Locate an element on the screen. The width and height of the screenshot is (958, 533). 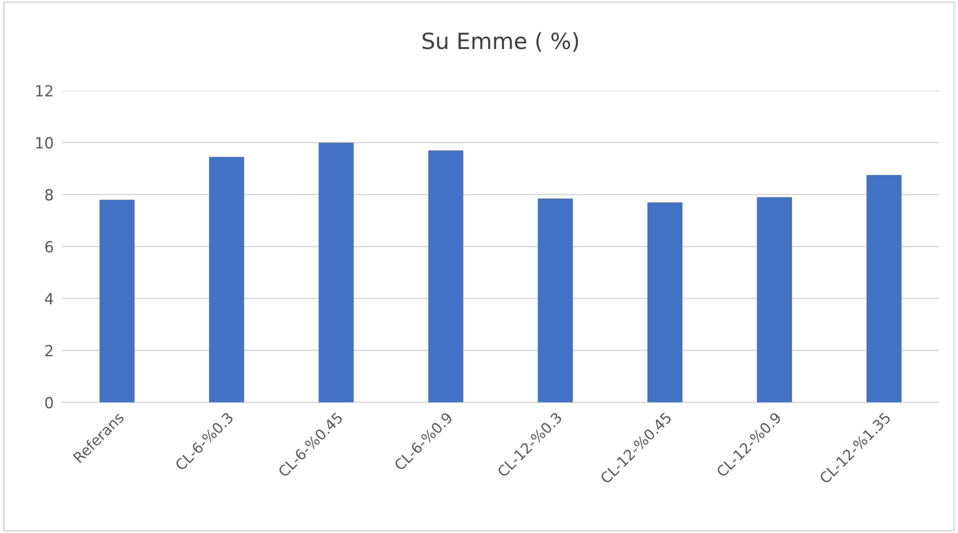
y-tick-label: 10 is located at coordinates (44, 143).